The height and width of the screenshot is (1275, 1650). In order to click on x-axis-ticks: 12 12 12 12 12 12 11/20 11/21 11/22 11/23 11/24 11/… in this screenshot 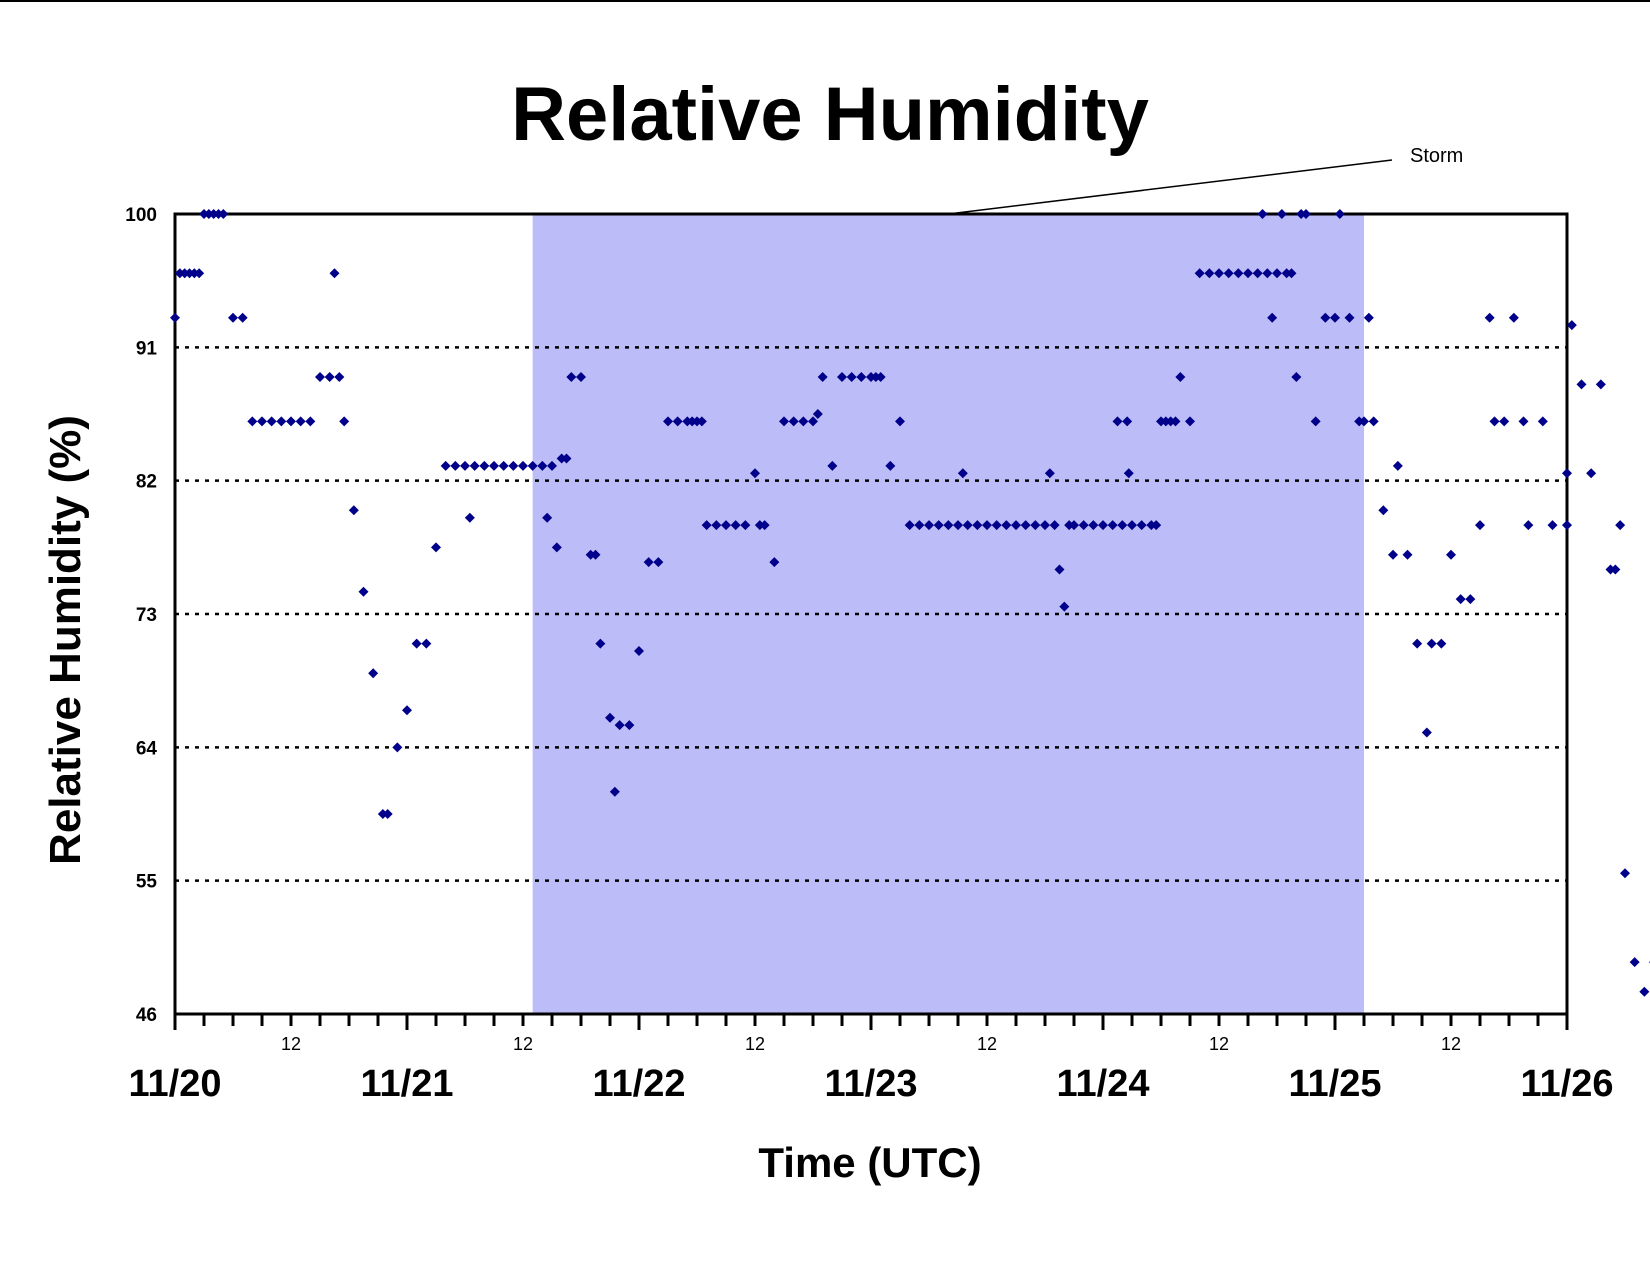, I will do `click(871, 1059)`.